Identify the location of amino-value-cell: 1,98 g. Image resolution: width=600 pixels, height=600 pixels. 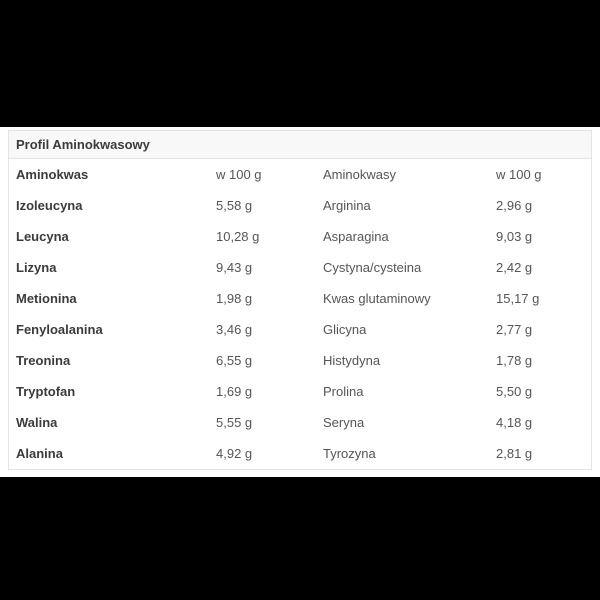
(234, 298).